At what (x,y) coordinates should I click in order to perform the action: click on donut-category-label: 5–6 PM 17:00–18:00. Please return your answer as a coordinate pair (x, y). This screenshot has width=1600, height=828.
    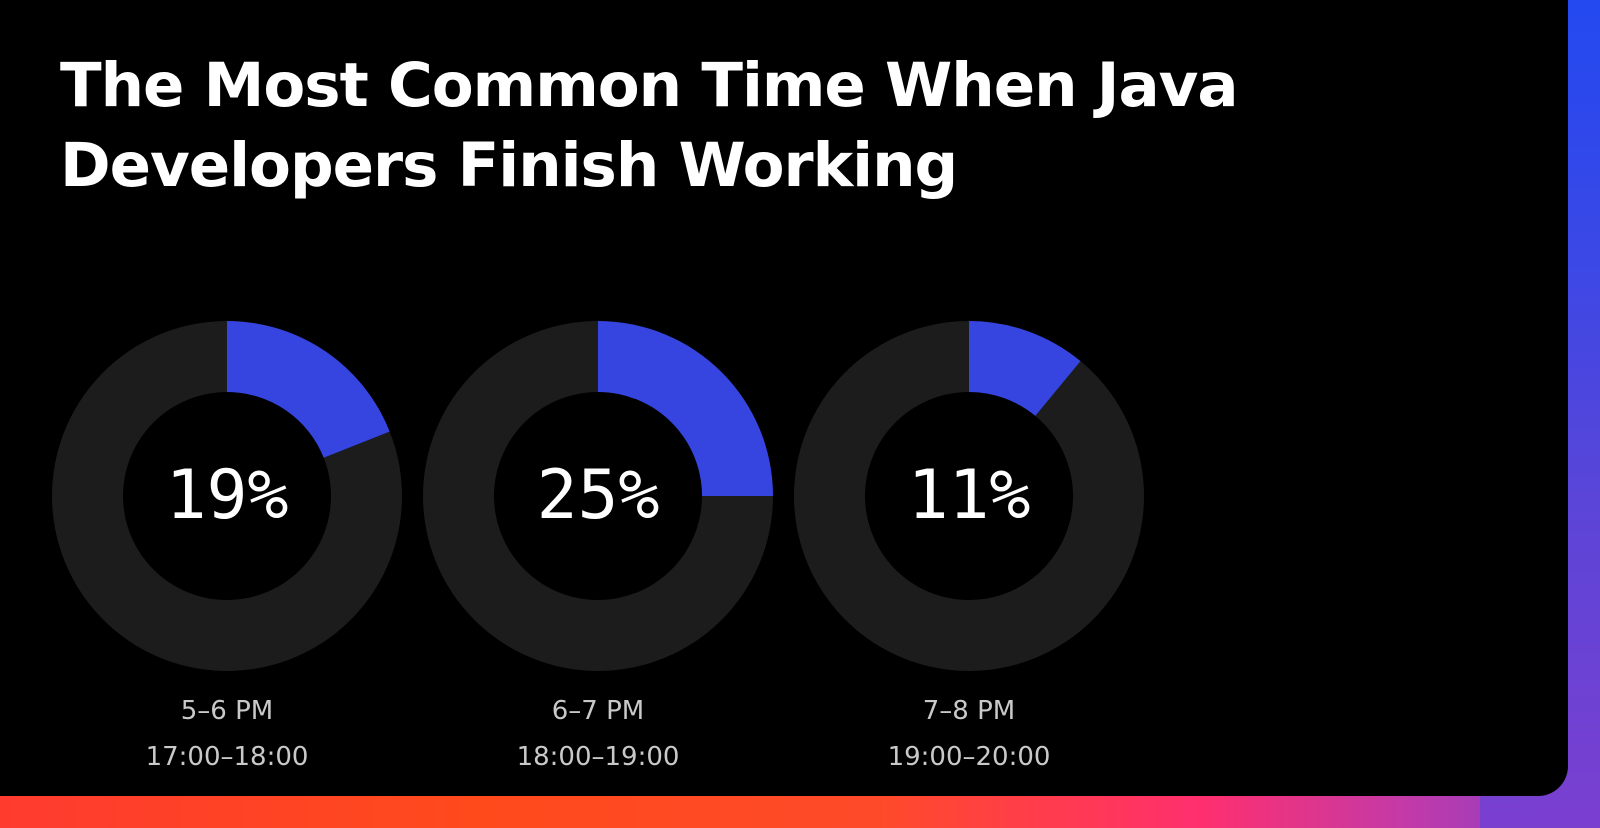
    Looking at the image, I should click on (227, 734).